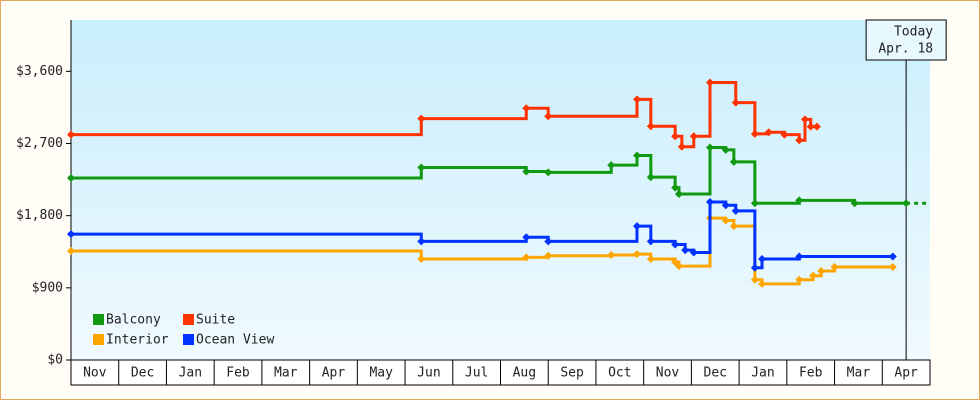 The image size is (980, 400). What do you see at coordinates (524, 373) in the screenshot?
I see `x-tick-label: Aug` at bounding box center [524, 373].